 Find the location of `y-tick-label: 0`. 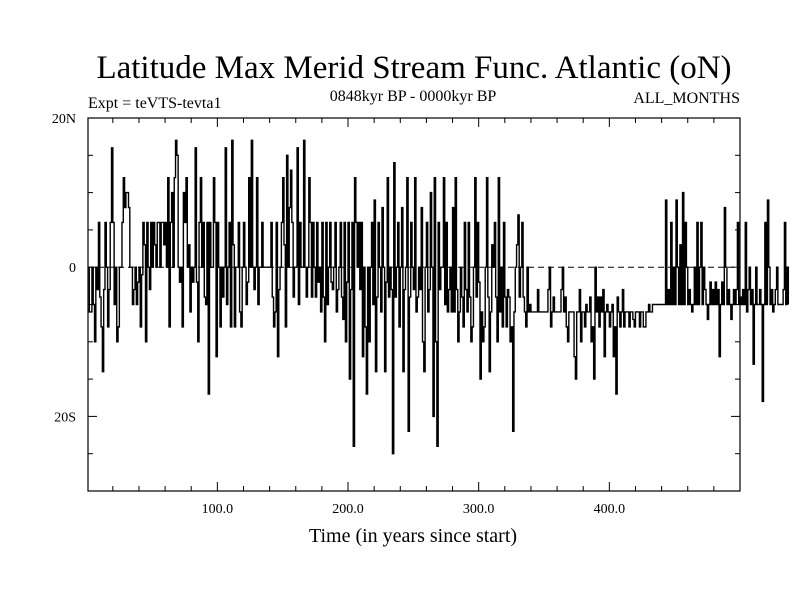

y-tick-label: 0 is located at coordinates (72, 268).